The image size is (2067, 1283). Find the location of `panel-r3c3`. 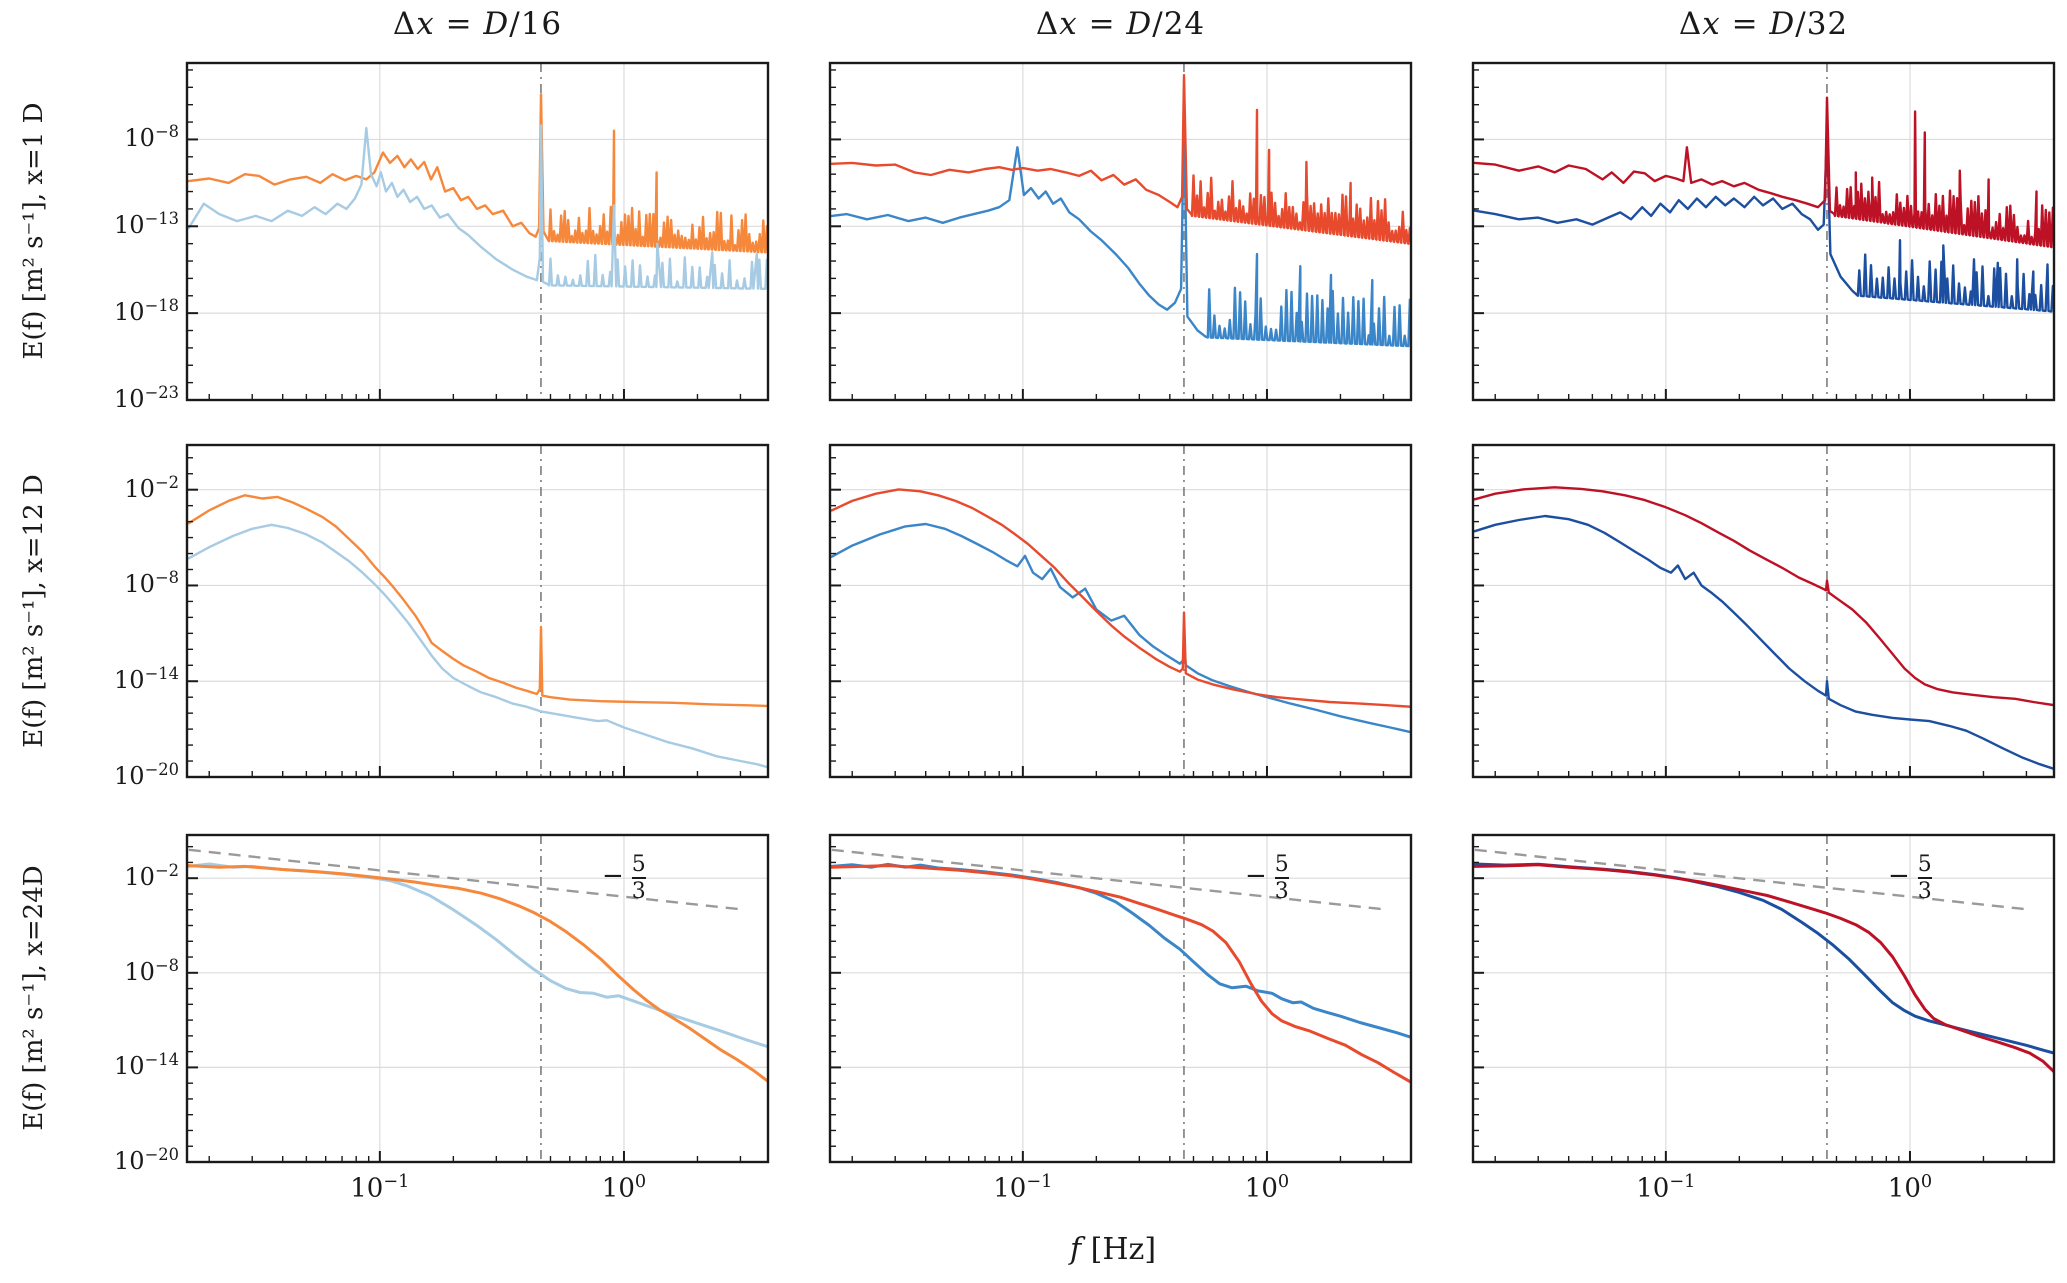

panel-r3c3 is located at coordinates (1763, 998).